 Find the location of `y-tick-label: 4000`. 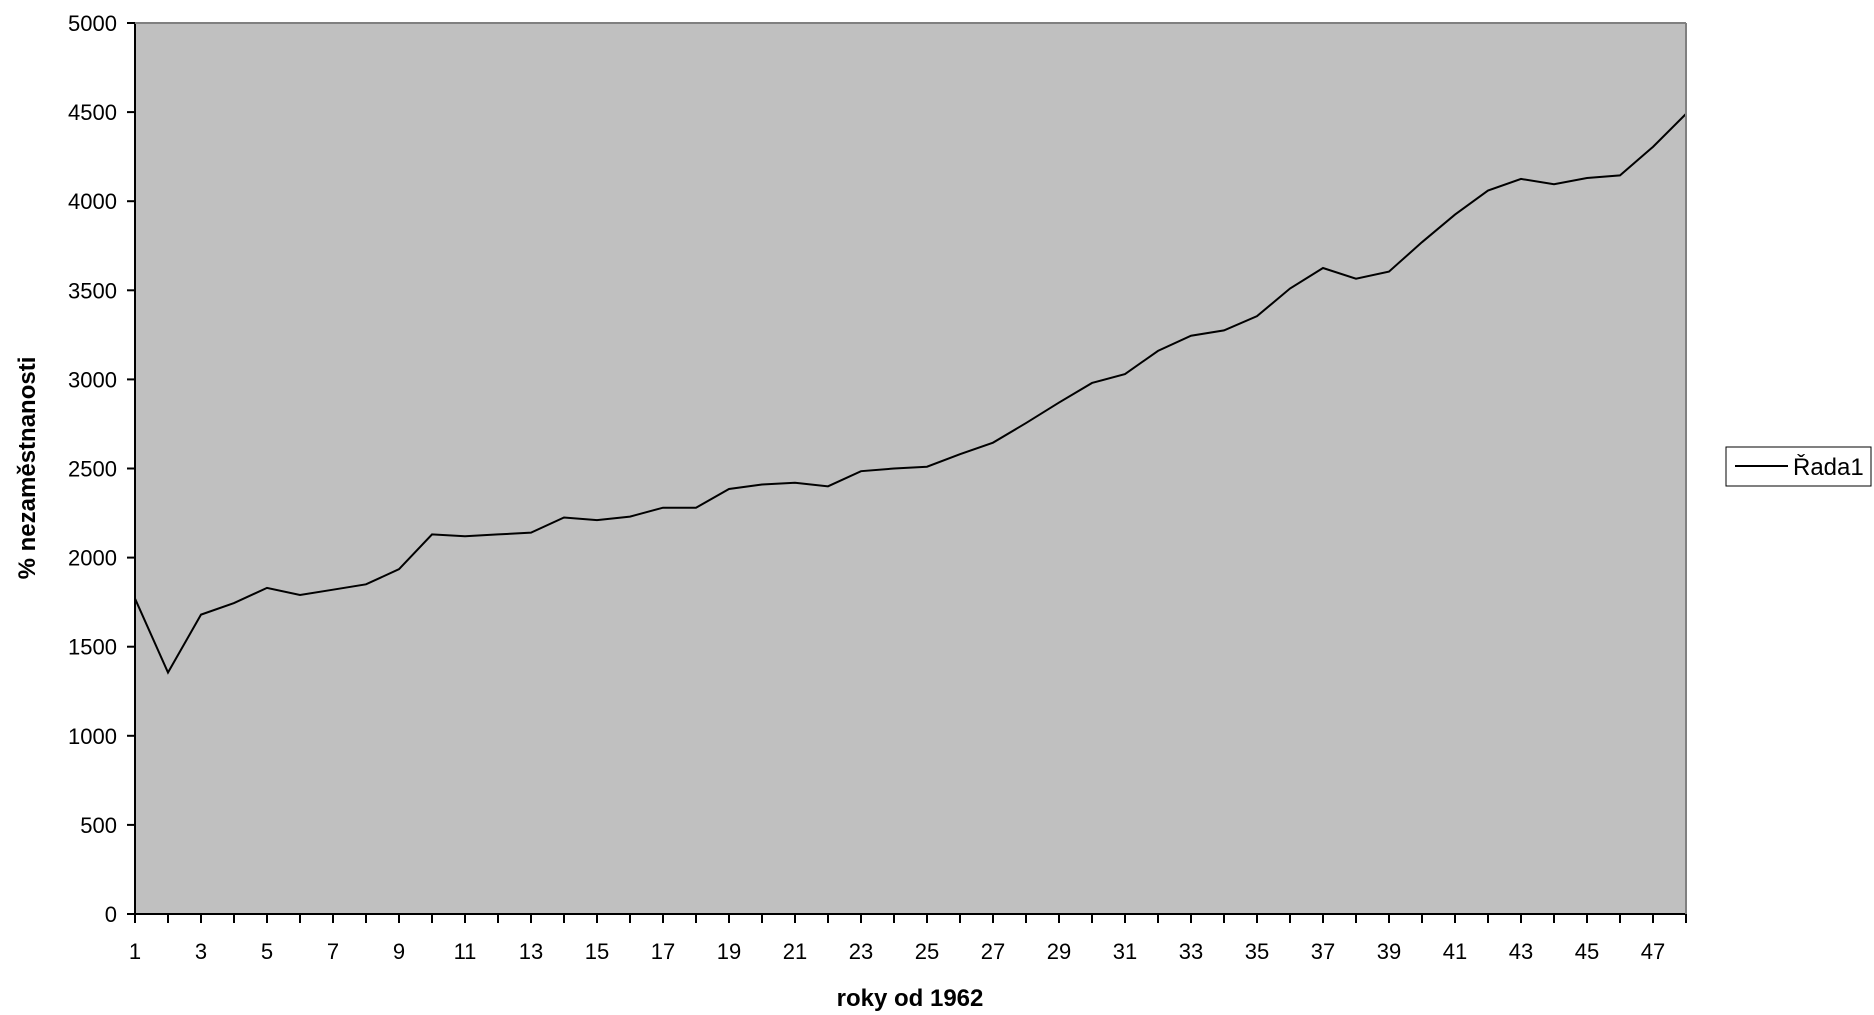

y-tick-label: 4000 is located at coordinates (92, 201).